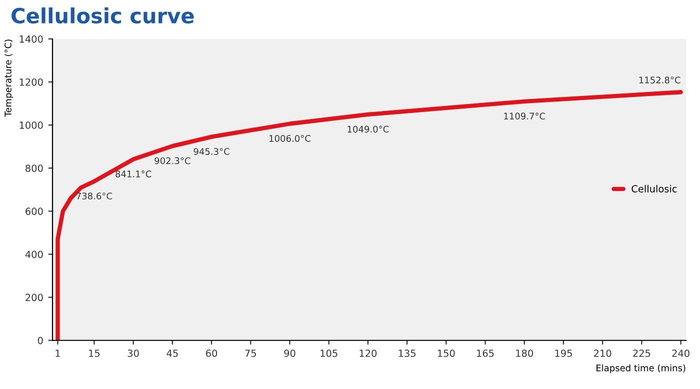  What do you see at coordinates (654, 188) in the screenshot?
I see `legend-label: Cellulosic` at bounding box center [654, 188].